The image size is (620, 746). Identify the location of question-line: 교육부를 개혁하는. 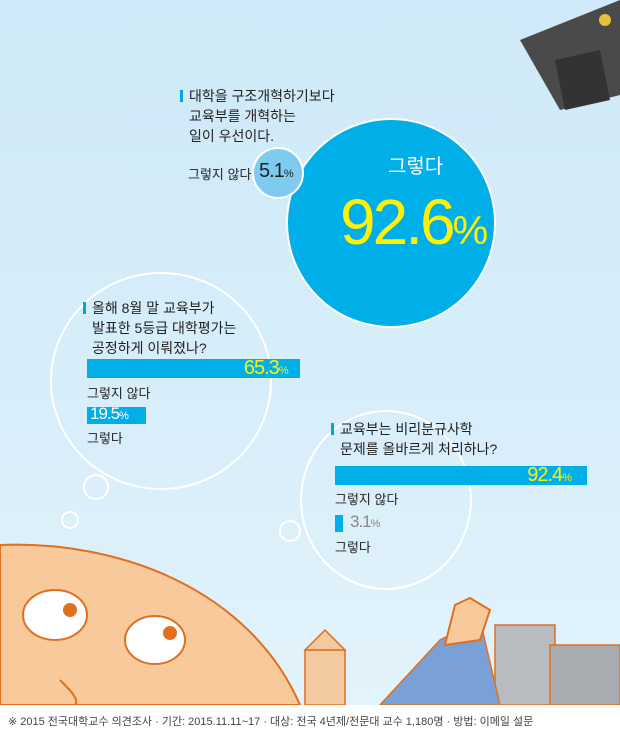
(242, 116).